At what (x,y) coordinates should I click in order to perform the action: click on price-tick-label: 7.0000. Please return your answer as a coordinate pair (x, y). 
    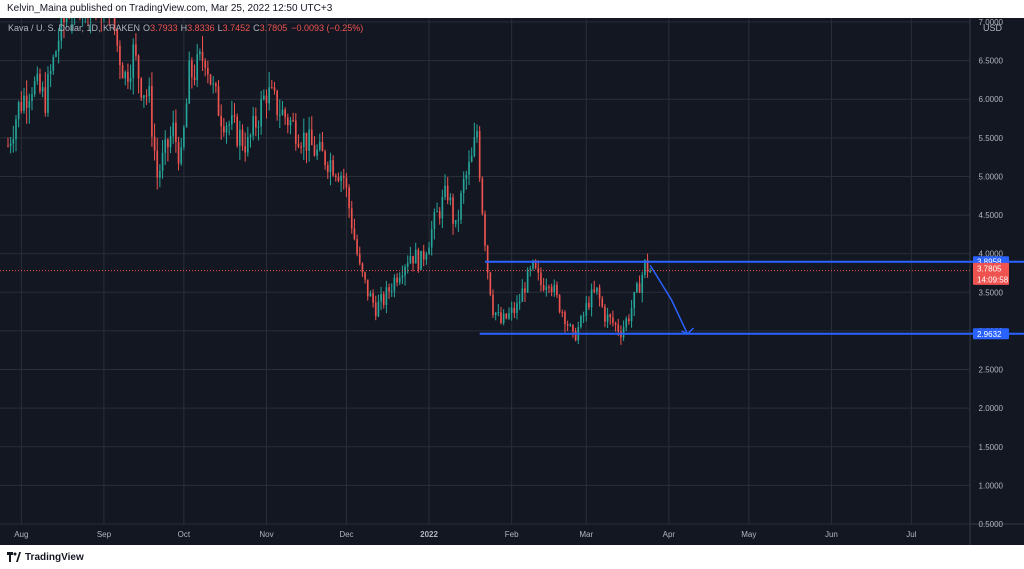
    Looking at the image, I should click on (991, 22).